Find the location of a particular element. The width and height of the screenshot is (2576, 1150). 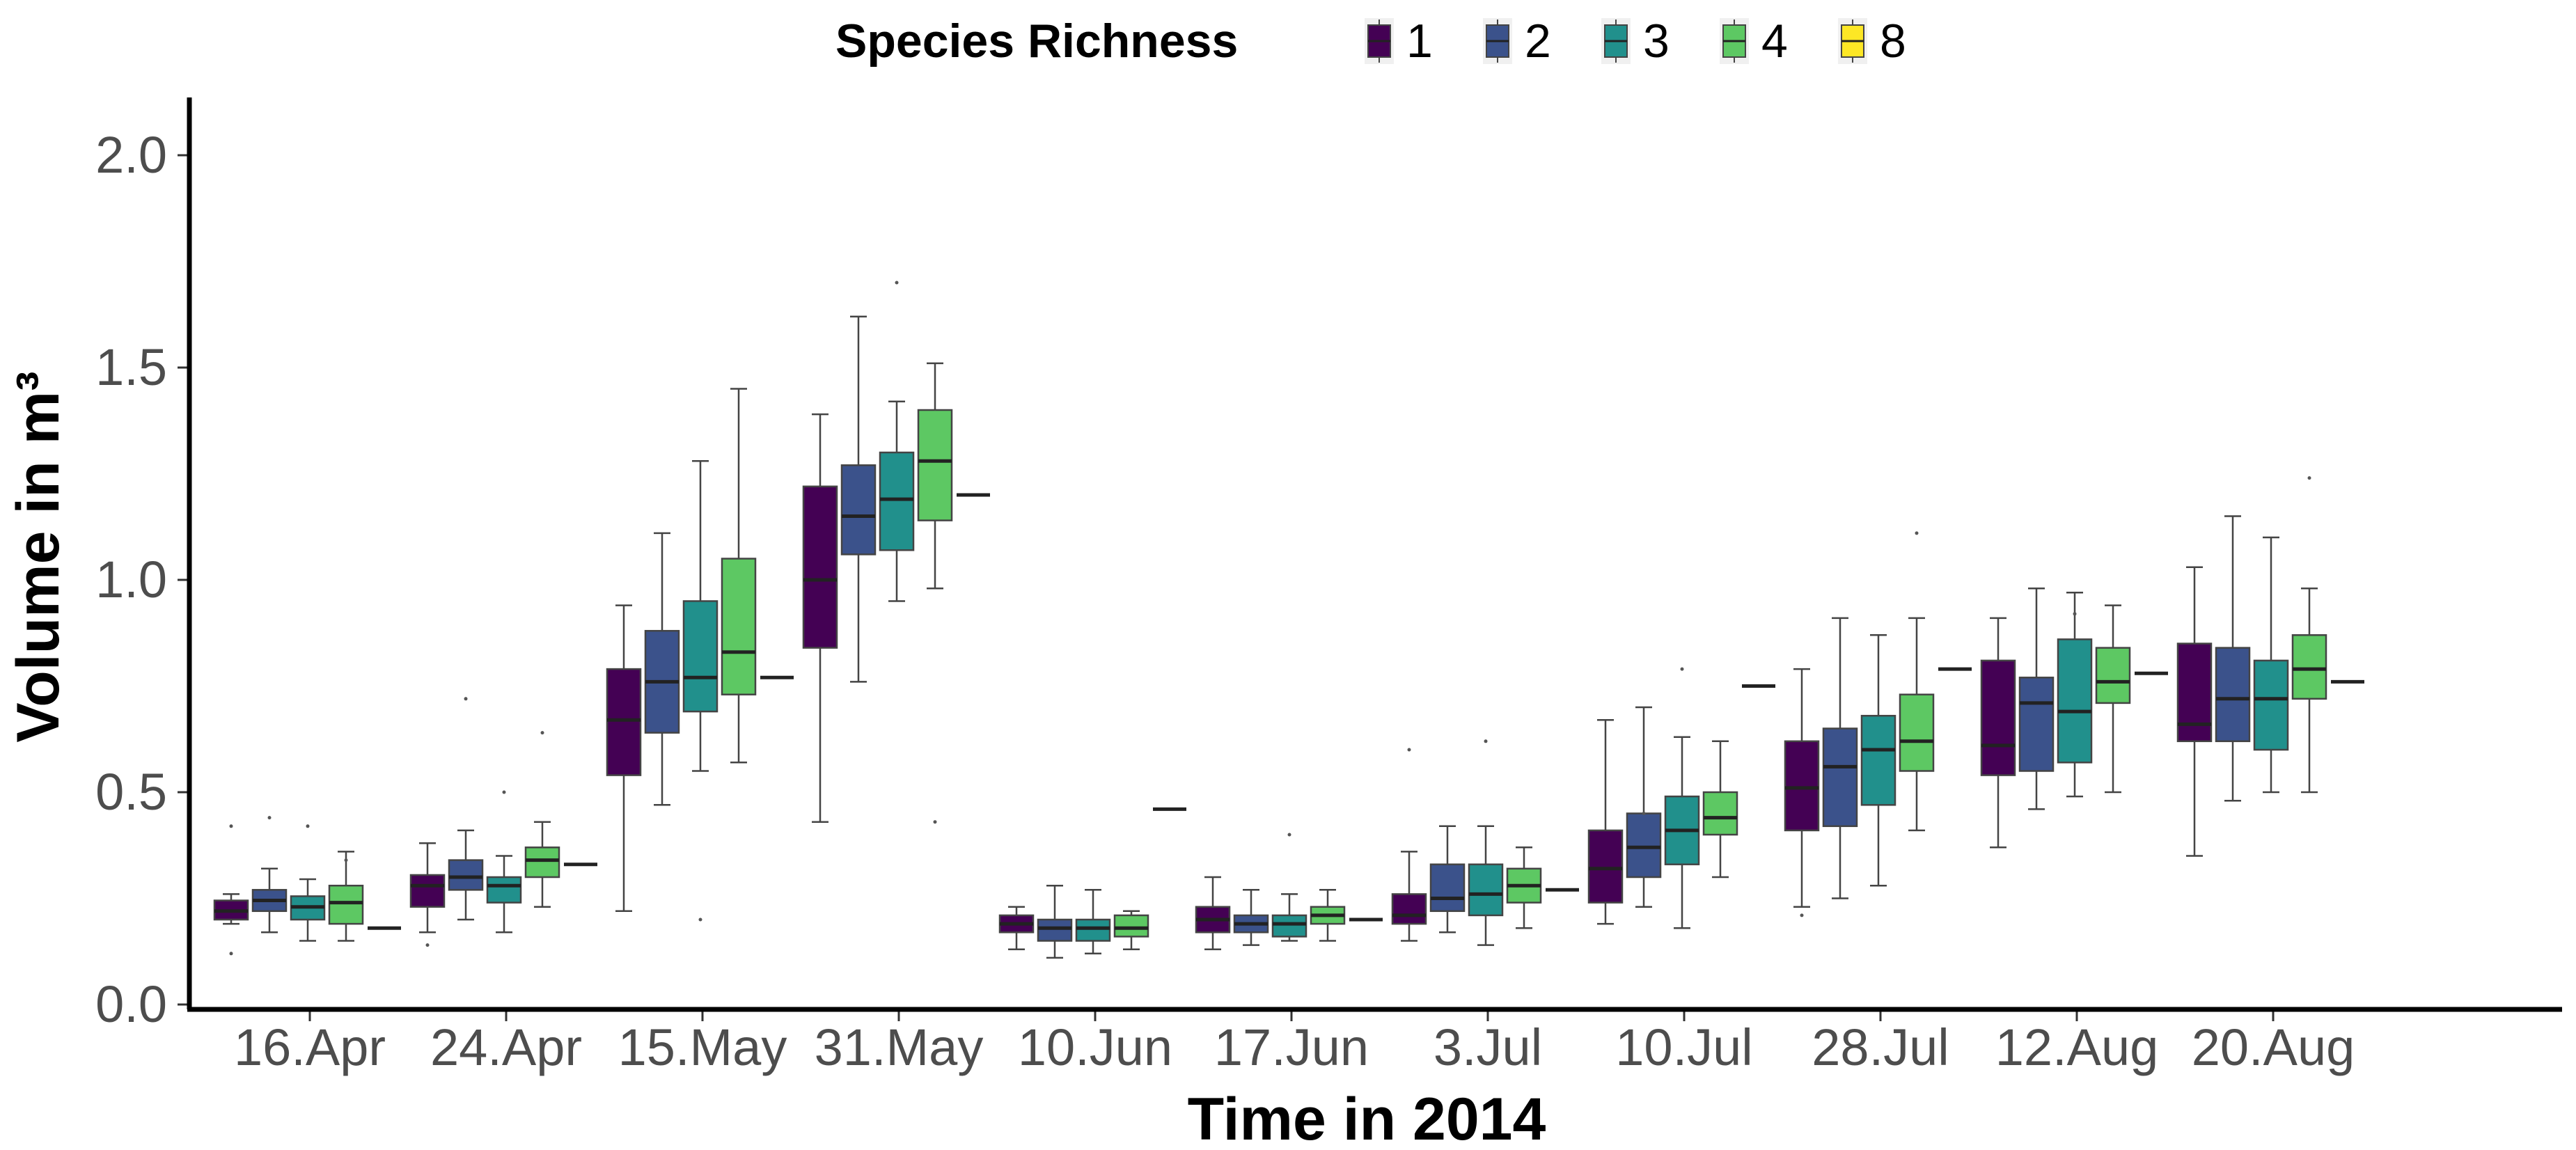

y-tick-label: 1.0 is located at coordinates (131, 579).